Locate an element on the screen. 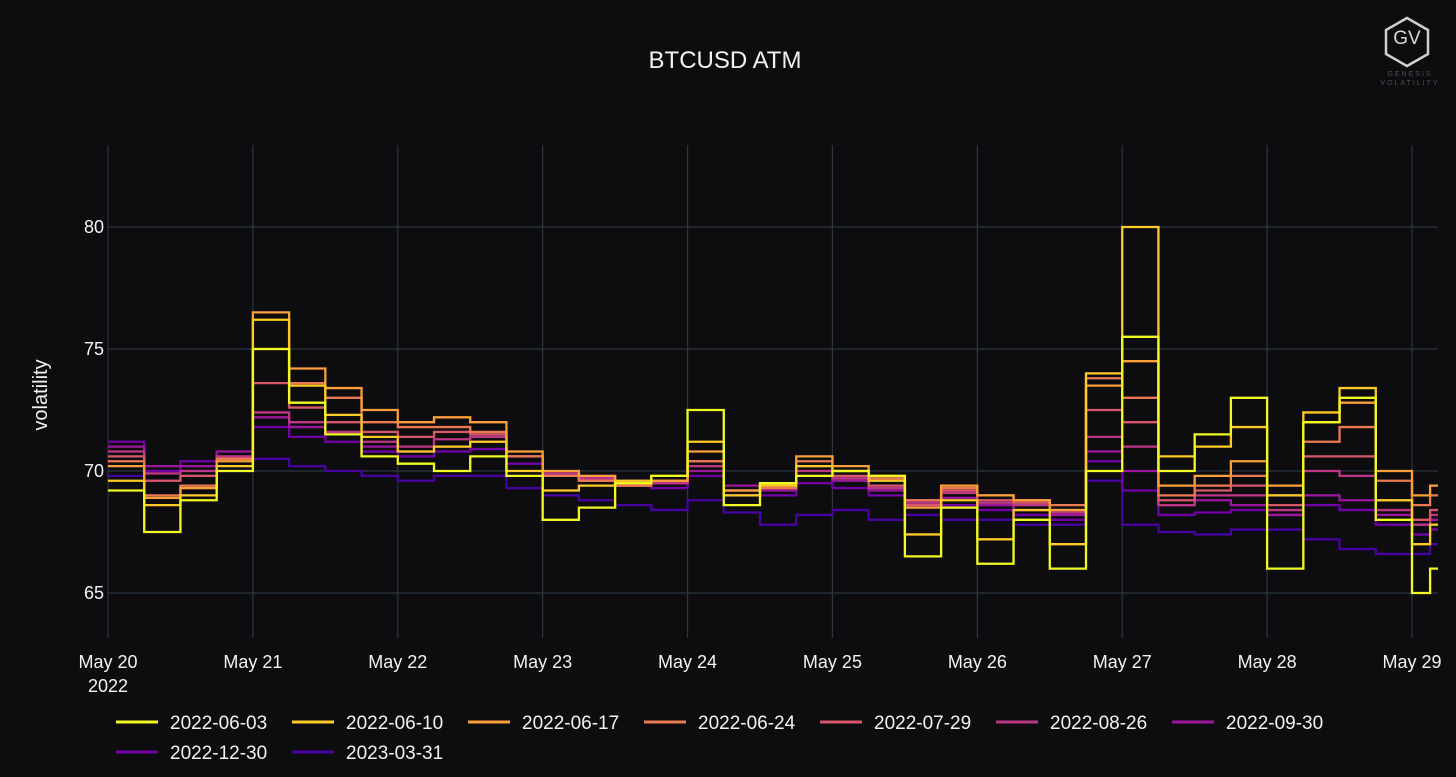  legend-item-2022-12-30: 2022-12-30 is located at coordinates (191, 753).